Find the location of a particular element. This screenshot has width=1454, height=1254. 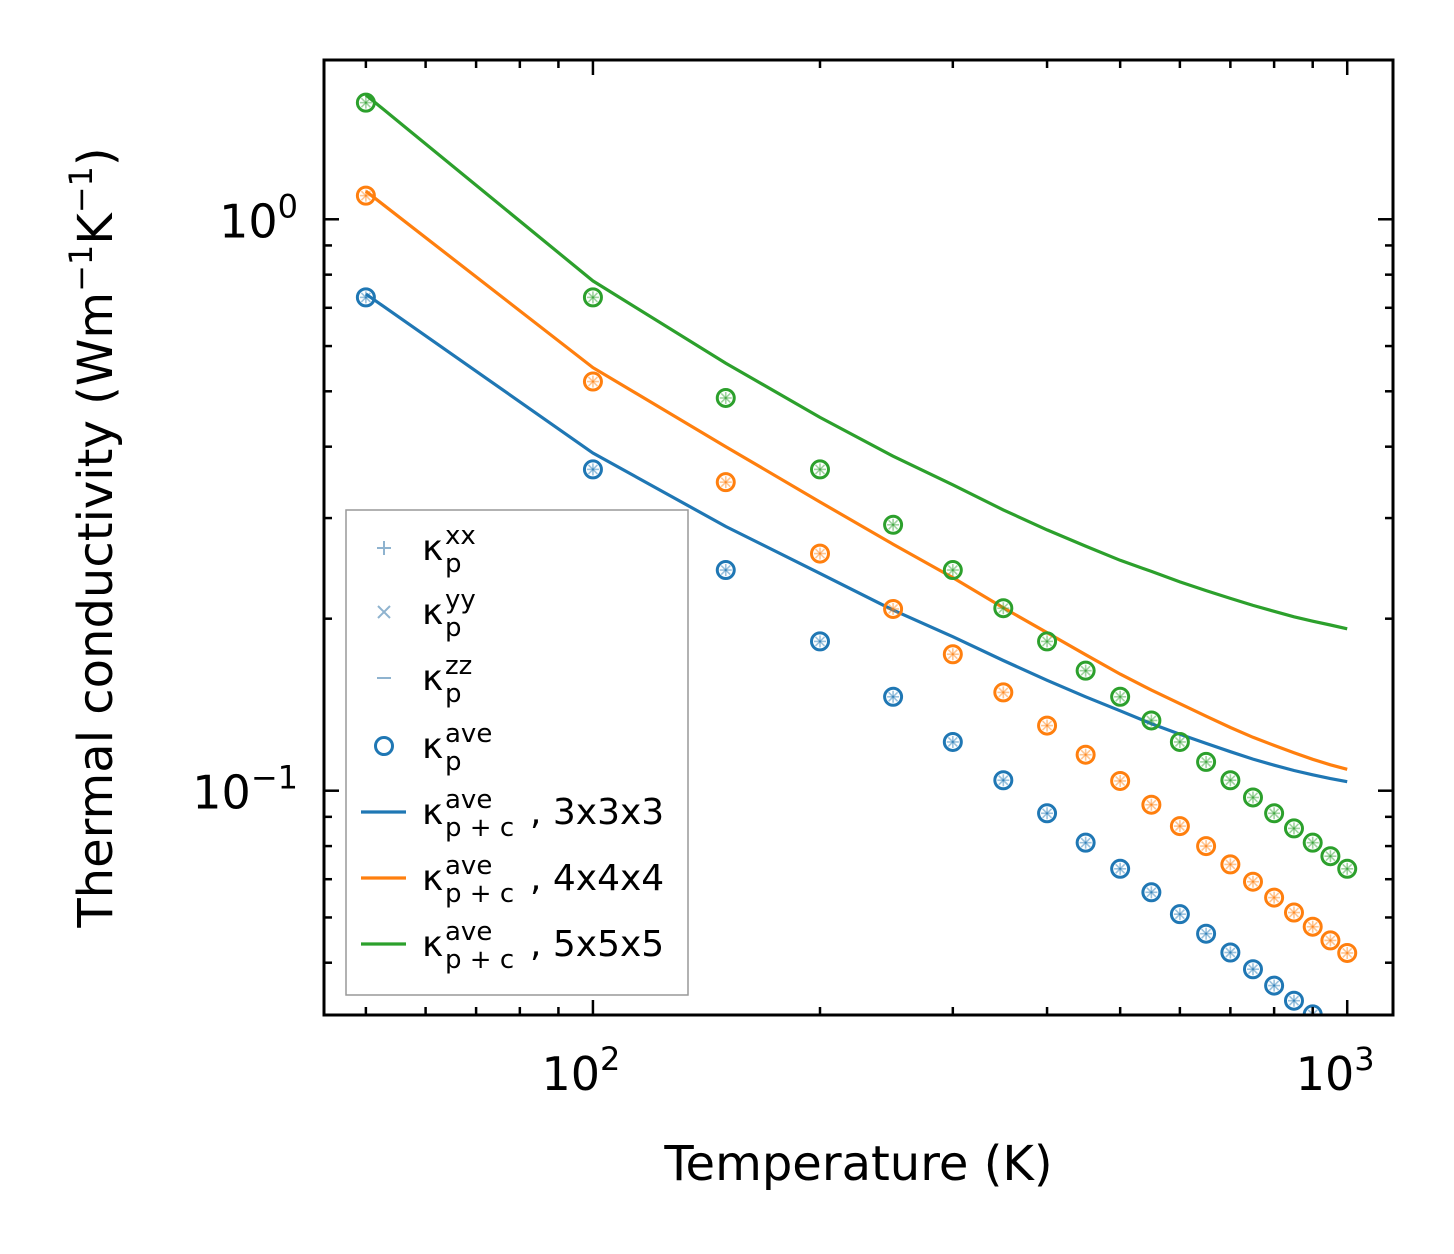

legend-subscript: p is located at coordinates (453, 564).